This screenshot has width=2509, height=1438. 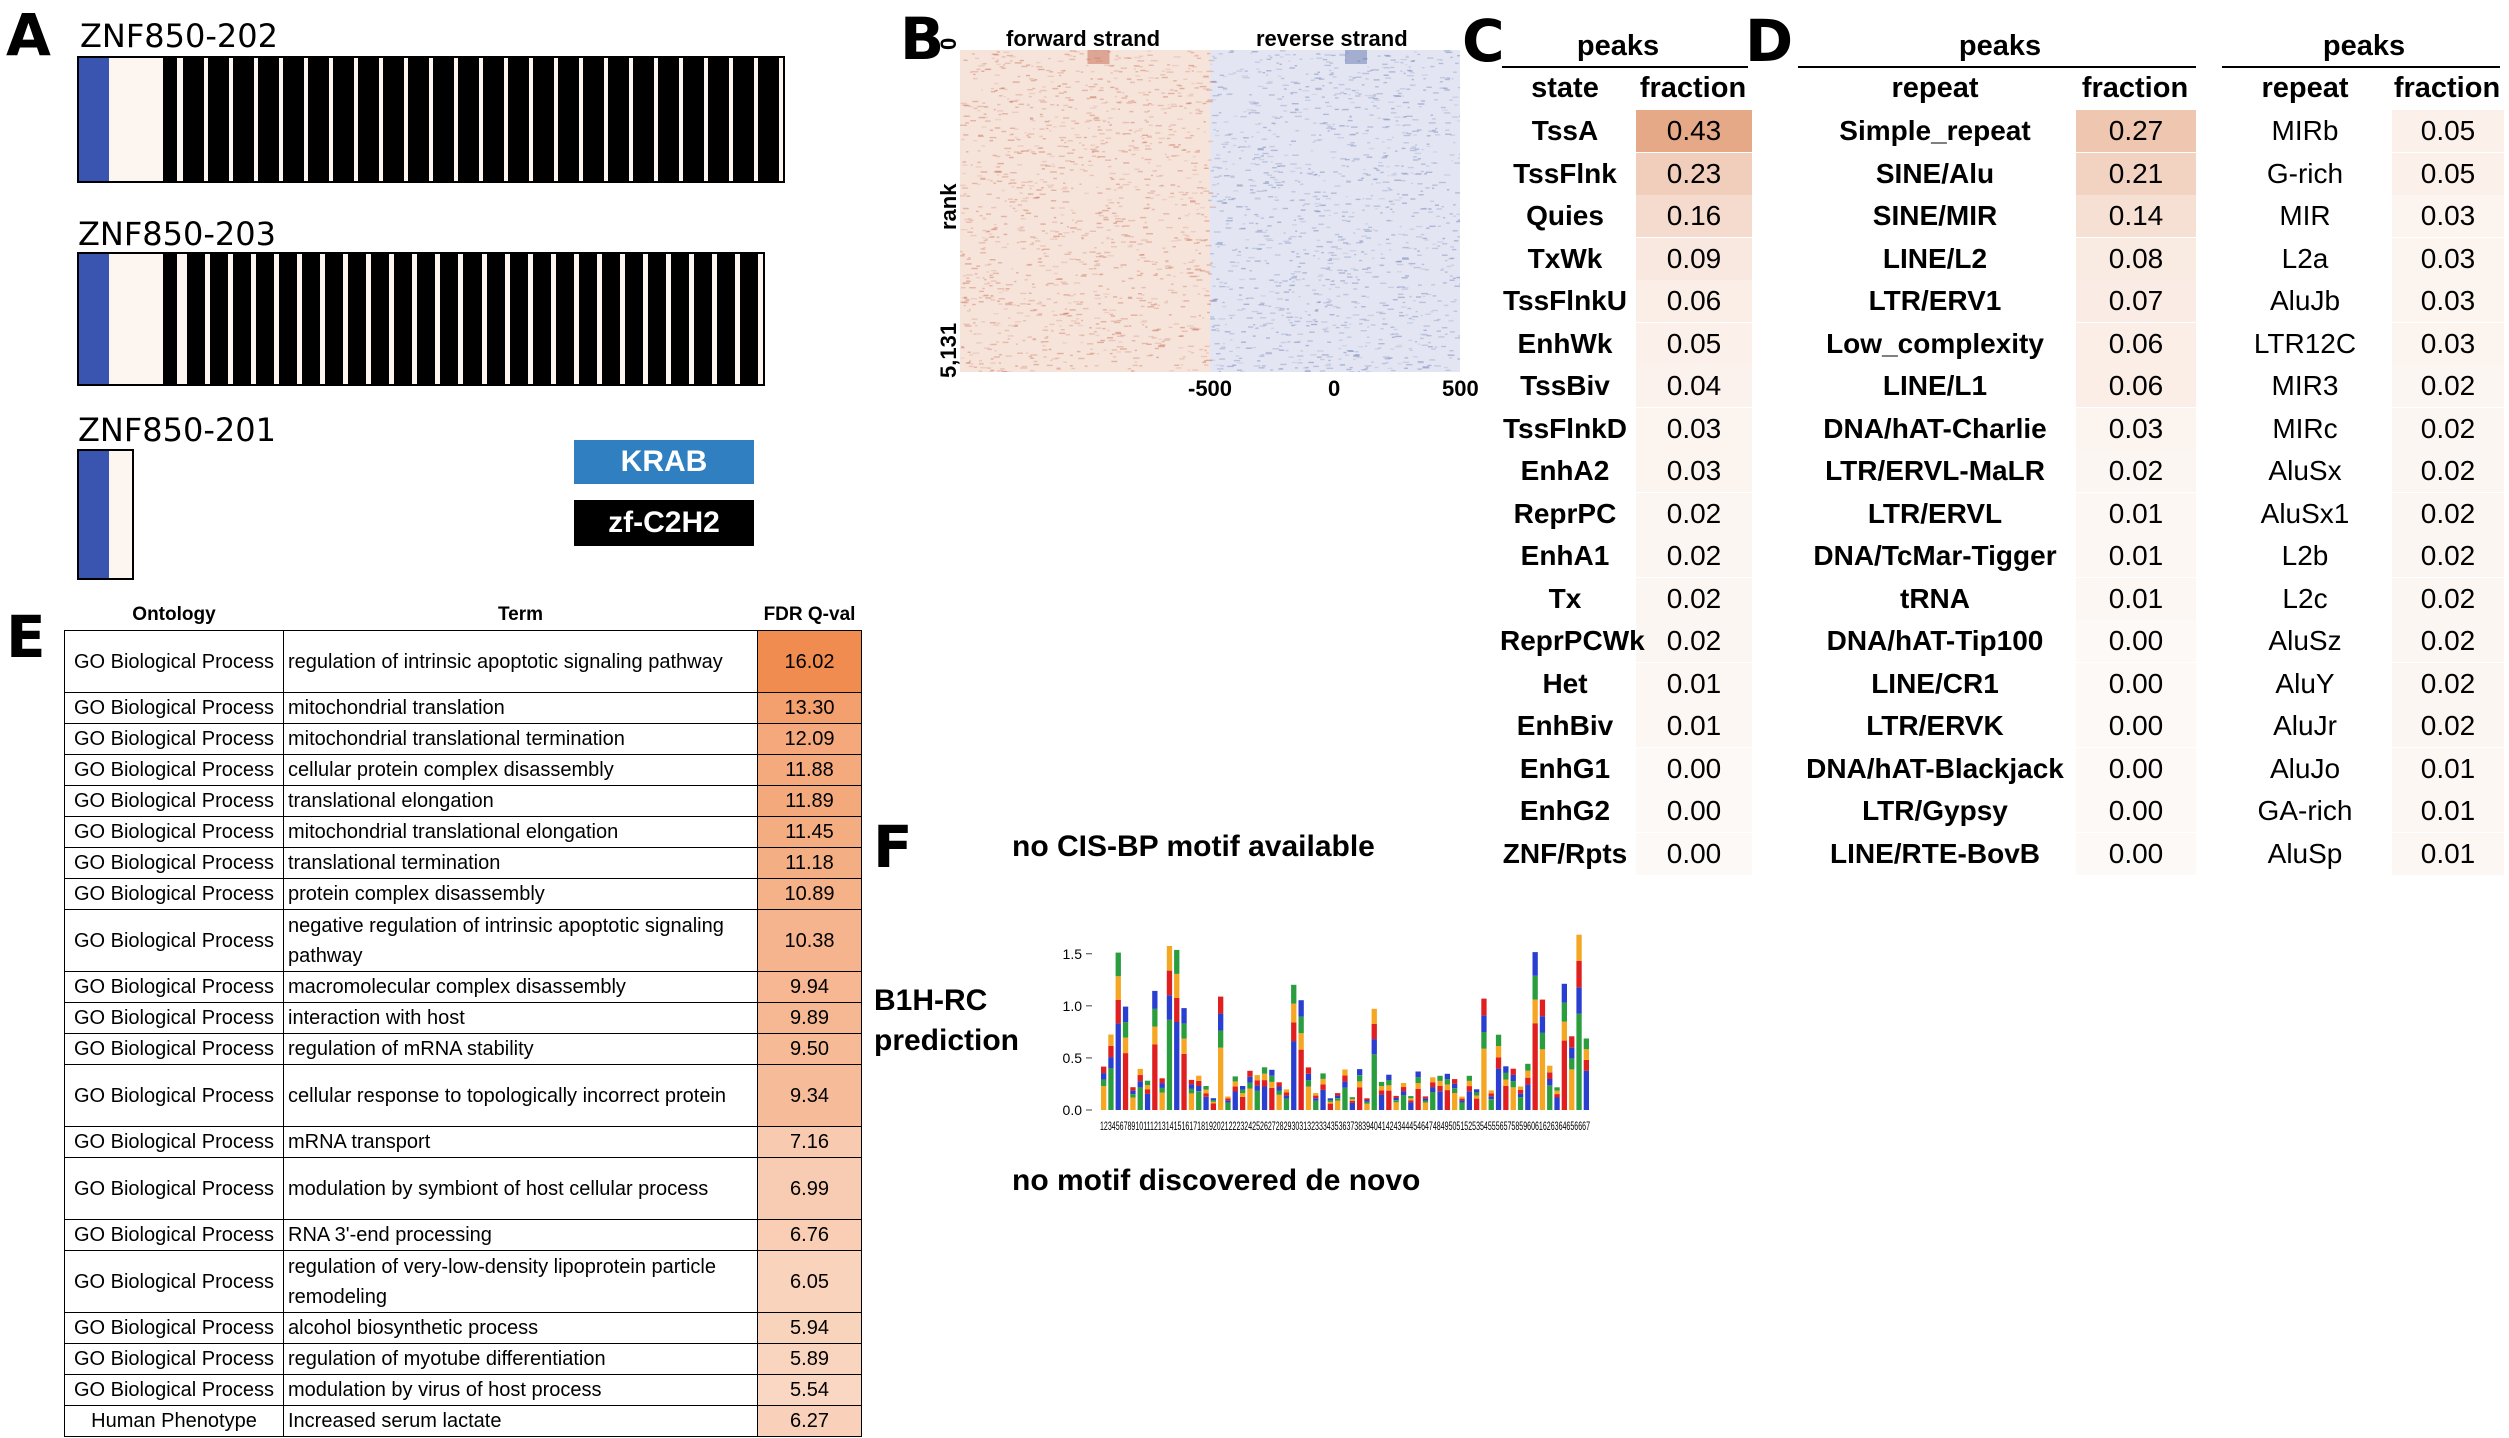 I want to click on fdr-cell: 7.16, so click(x=809, y=1142).